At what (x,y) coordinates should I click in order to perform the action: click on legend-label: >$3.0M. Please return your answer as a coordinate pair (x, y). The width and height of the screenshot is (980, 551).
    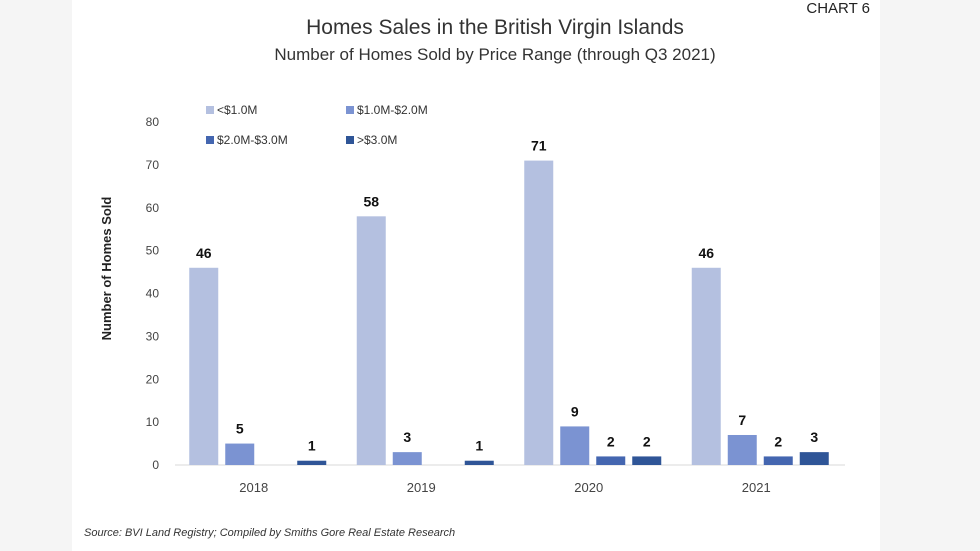
    Looking at the image, I should click on (377, 140).